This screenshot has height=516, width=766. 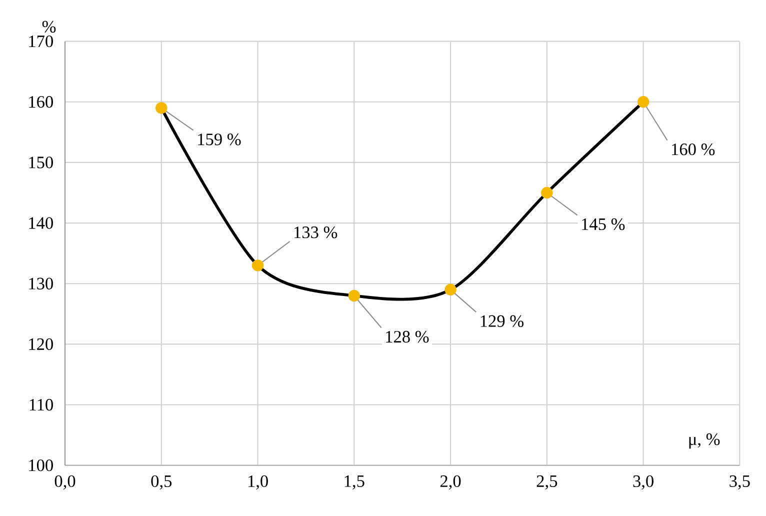 What do you see at coordinates (41, 162) in the screenshot?
I see `y-tick-label: 150` at bounding box center [41, 162].